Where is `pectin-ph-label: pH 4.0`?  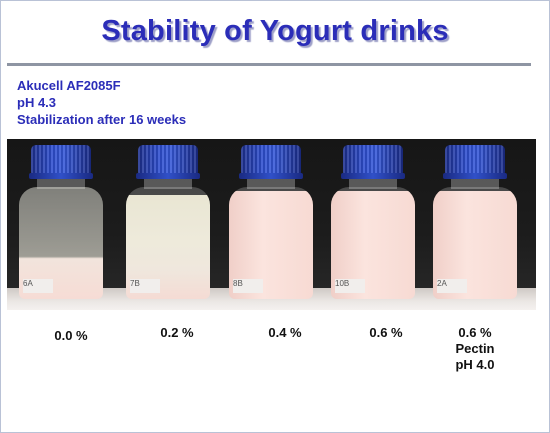 pectin-ph-label: pH 4.0 is located at coordinates (475, 364).